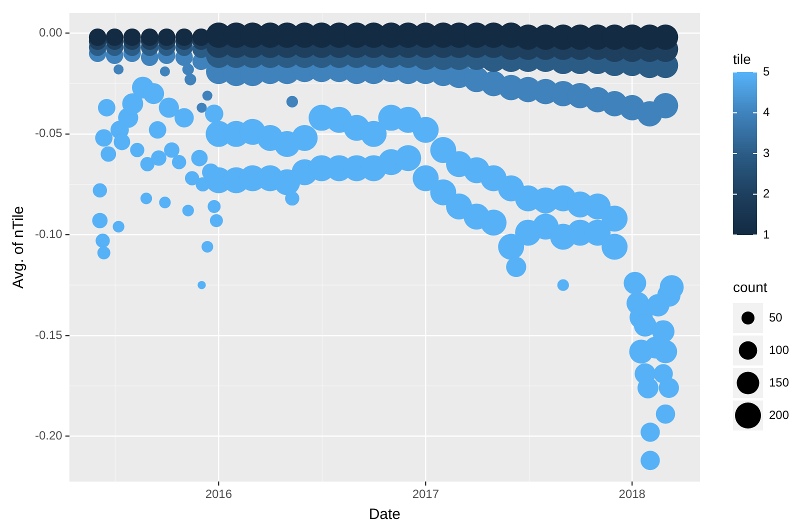 The width and height of the screenshot is (808, 530). Describe the element at coordinates (776, 317) in the screenshot. I see `legend-label: 50` at that location.